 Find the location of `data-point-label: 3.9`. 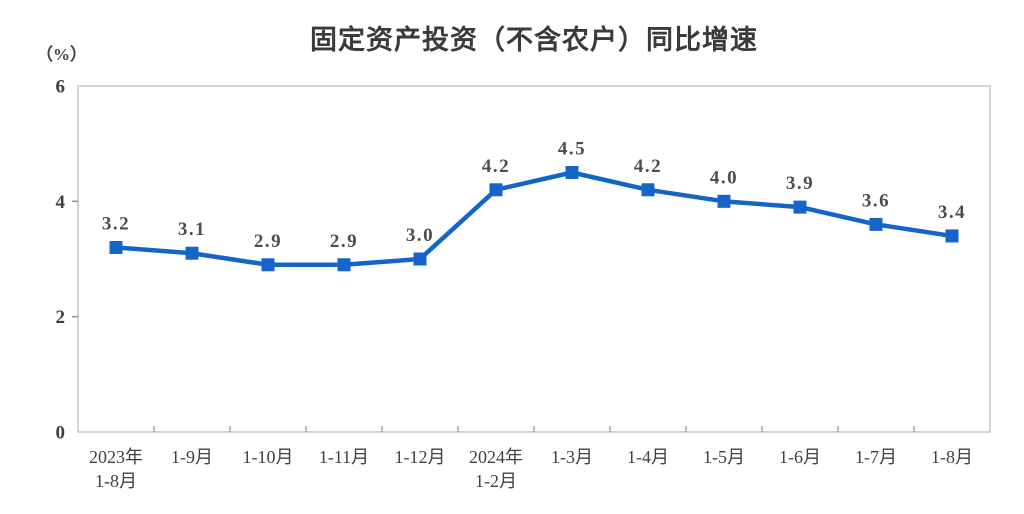

data-point-label: 3.9 is located at coordinates (800, 183).